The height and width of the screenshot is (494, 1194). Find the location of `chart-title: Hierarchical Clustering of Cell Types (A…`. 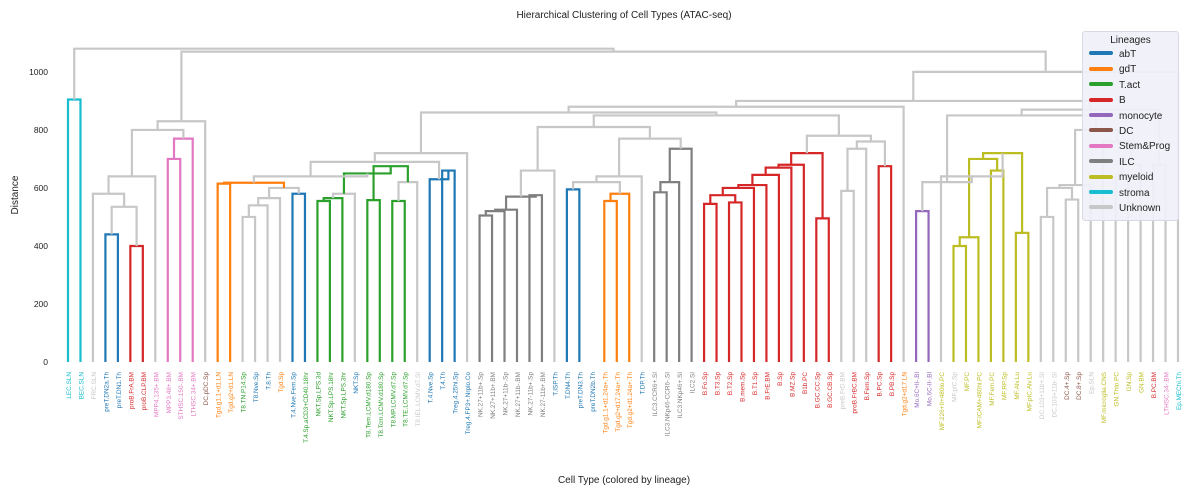

chart-title: Hierarchical Clustering of Cell Types (A… is located at coordinates (623, 15).